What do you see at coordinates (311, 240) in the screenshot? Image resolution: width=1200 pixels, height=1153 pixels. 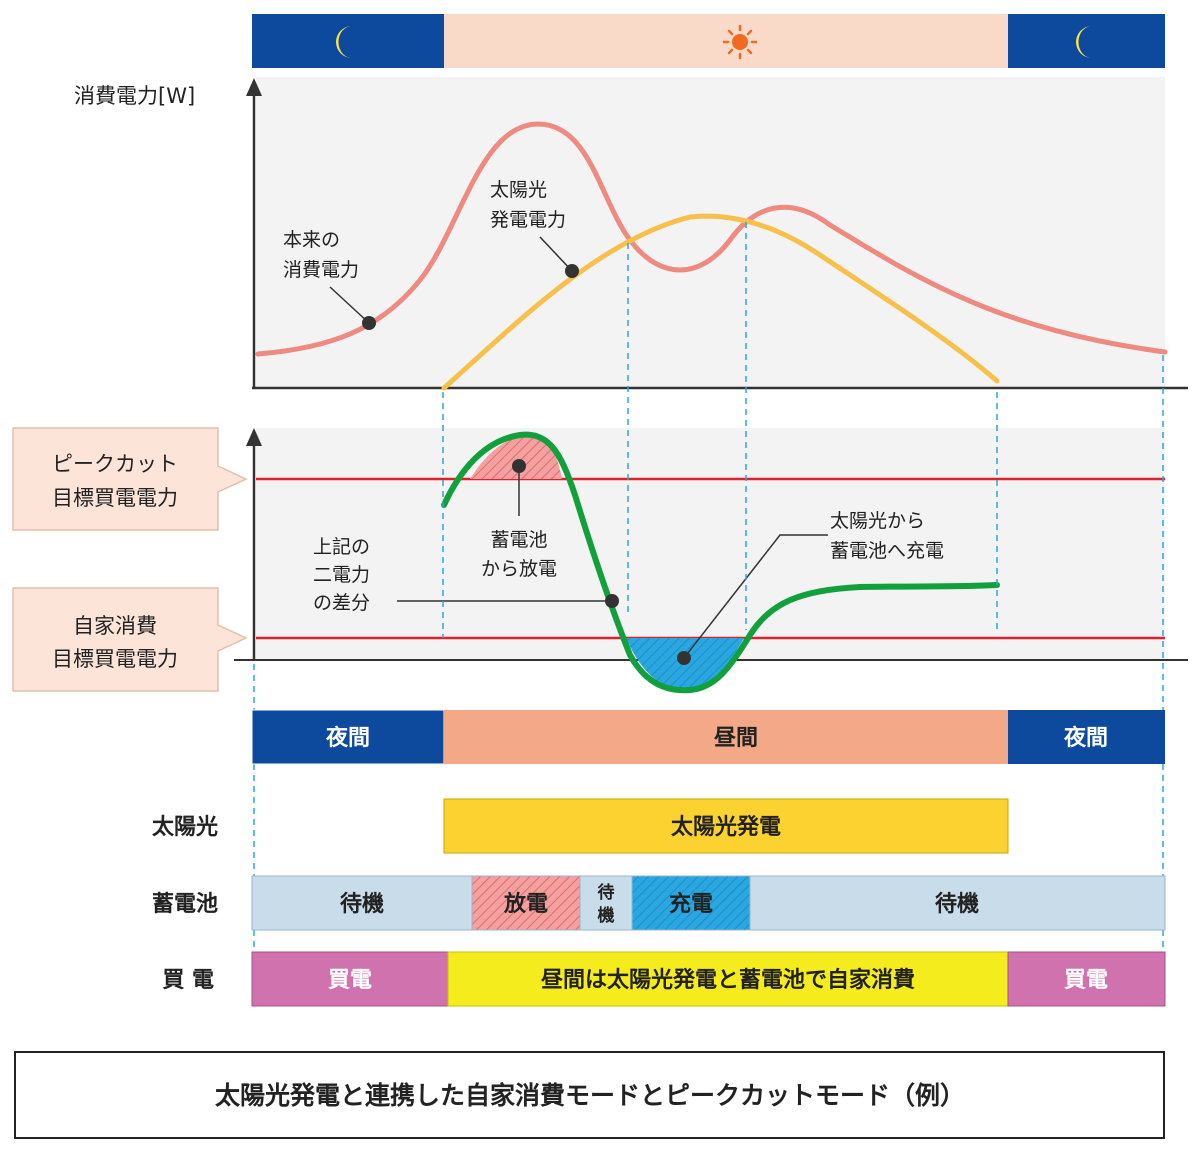 I see `consumption-label-line1: 本来の` at bounding box center [311, 240].